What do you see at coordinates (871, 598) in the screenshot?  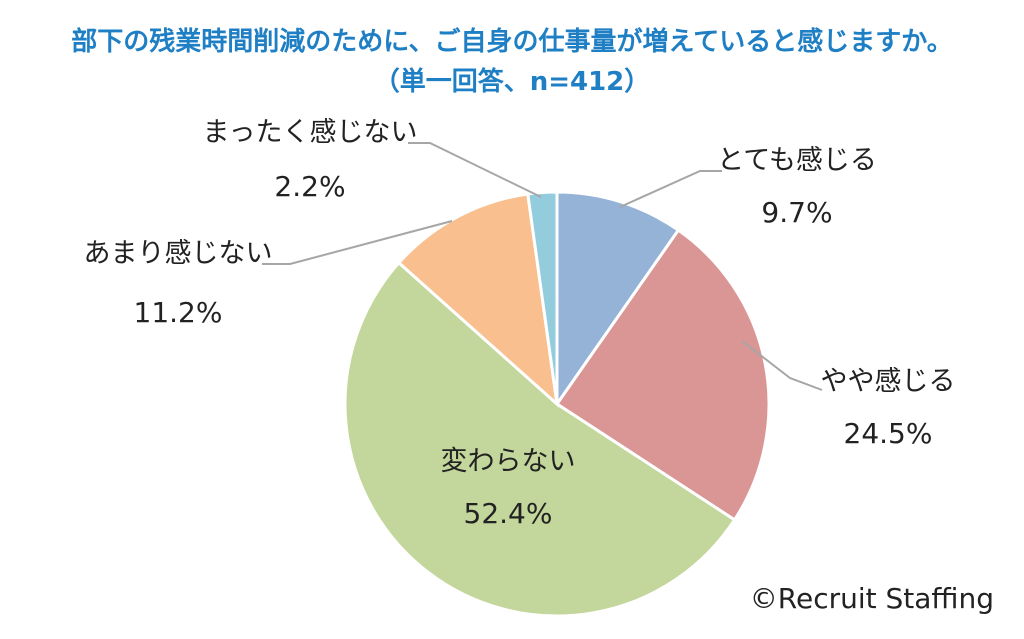 I see `copyright-credit: ©Recruit Staffing` at bounding box center [871, 598].